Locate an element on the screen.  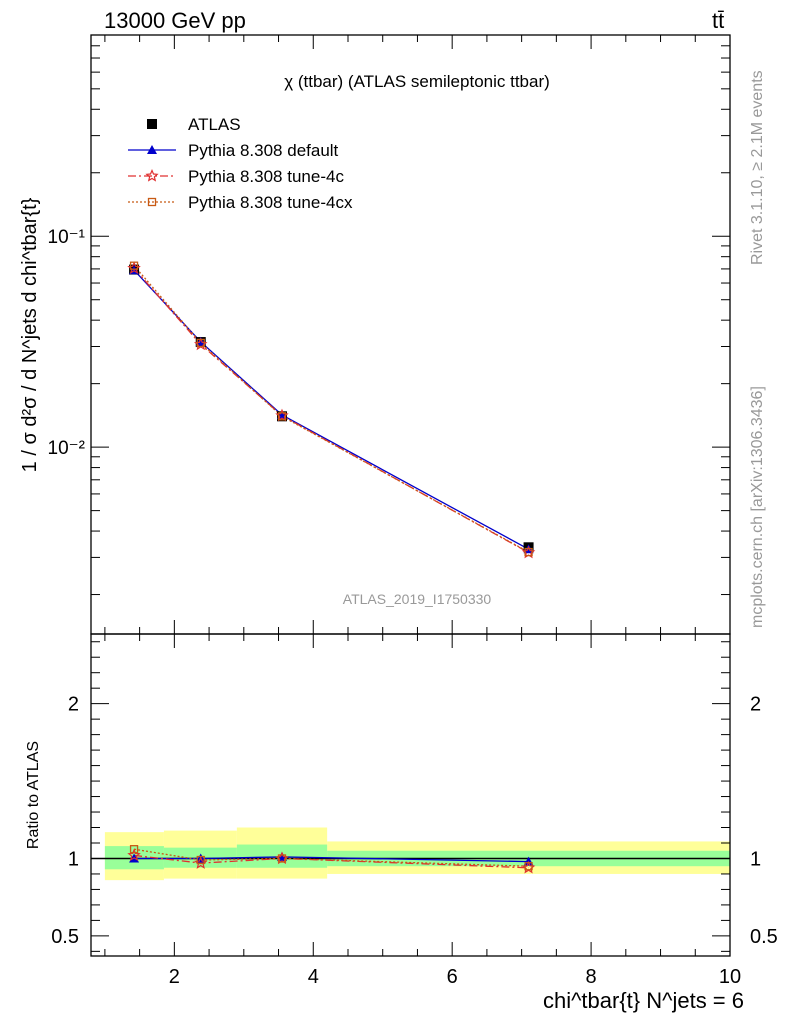
ratio-y-tick-label: 1 is located at coordinates (73, 859).